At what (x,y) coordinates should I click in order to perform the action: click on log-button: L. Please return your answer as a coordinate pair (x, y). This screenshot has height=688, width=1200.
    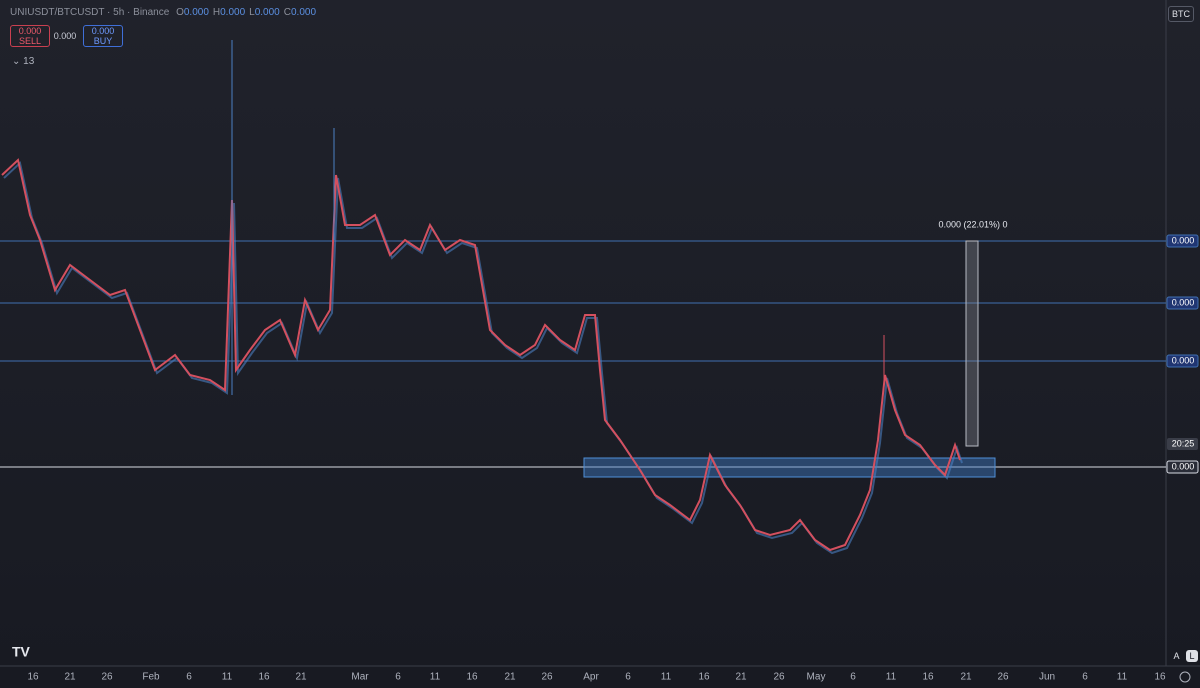
    Looking at the image, I should click on (1192, 656).